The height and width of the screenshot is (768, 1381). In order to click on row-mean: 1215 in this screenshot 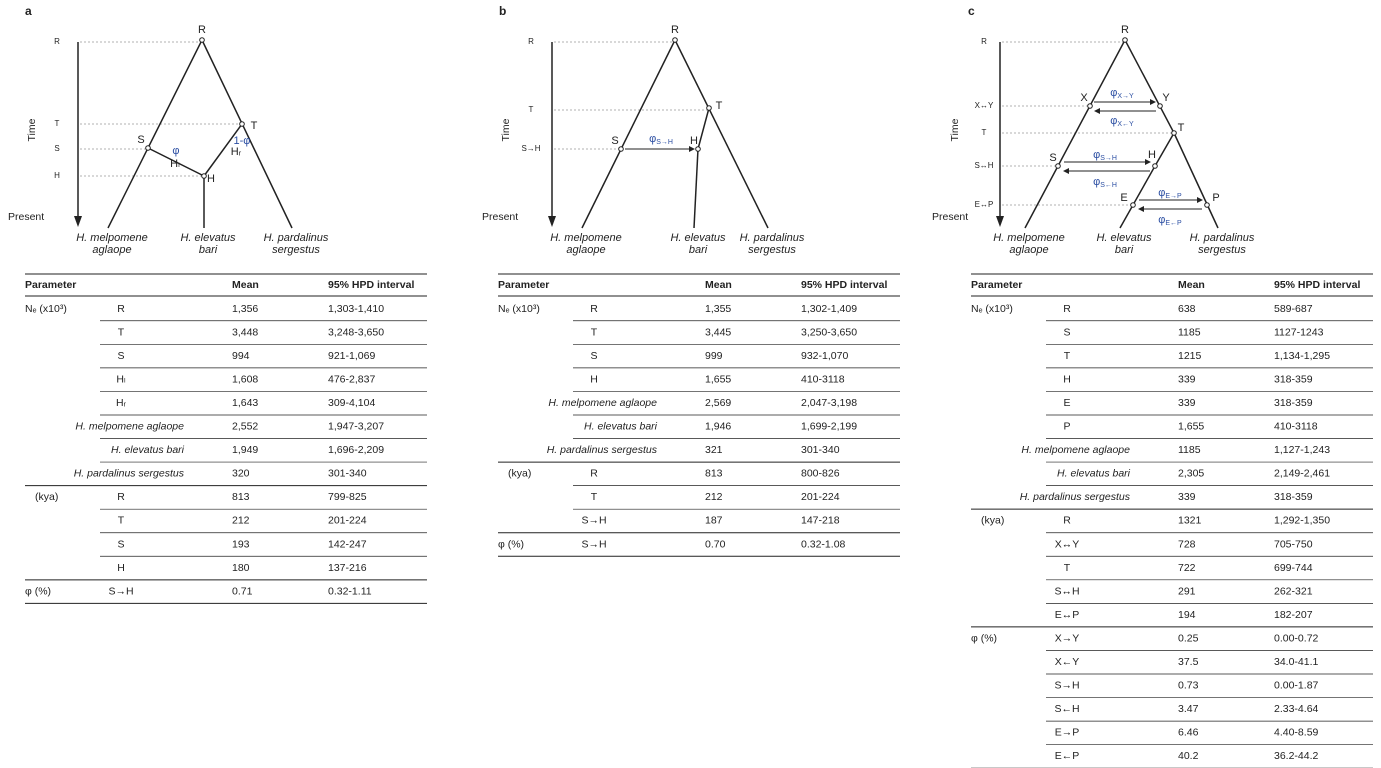, I will do `click(1190, 356)`.